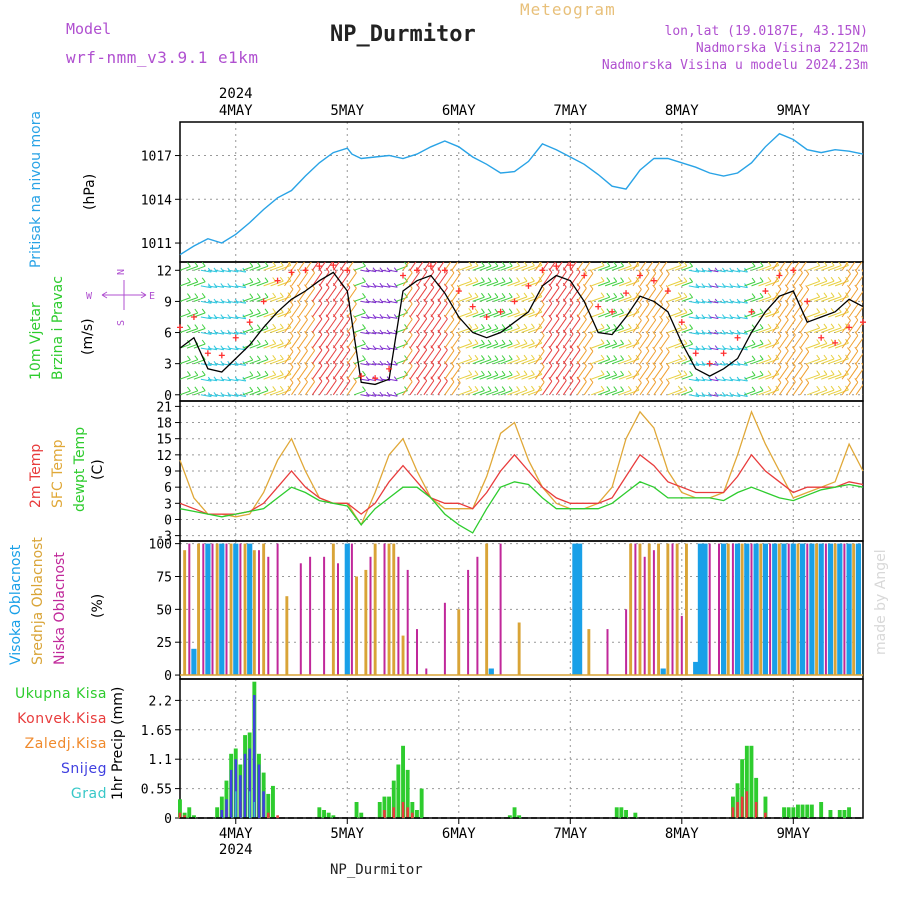 This screenshot has height=900, width=900. I want to click on model-label: Model, so click(89, 29).